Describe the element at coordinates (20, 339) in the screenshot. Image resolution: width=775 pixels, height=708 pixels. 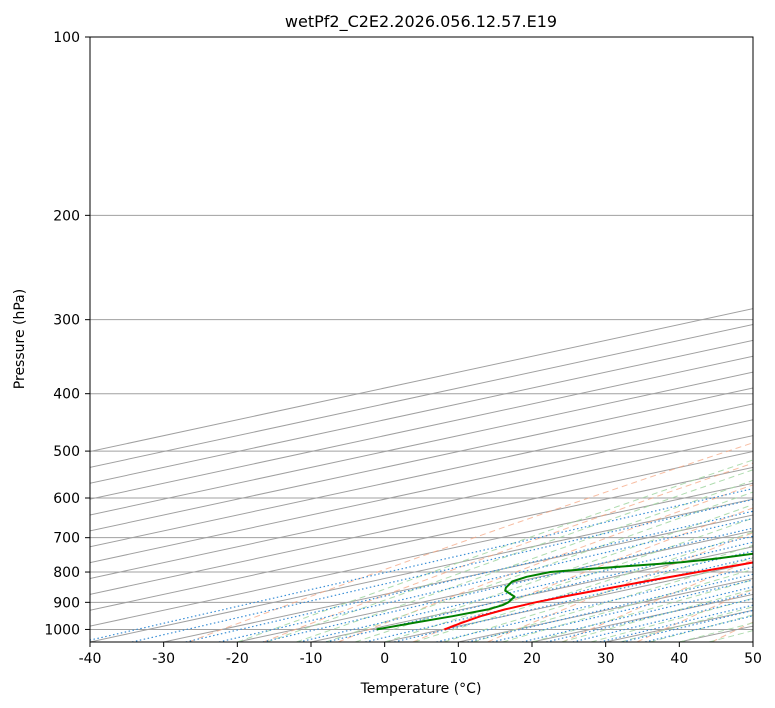
I see `y-axis-label: Pressure (hPa)` at that location.